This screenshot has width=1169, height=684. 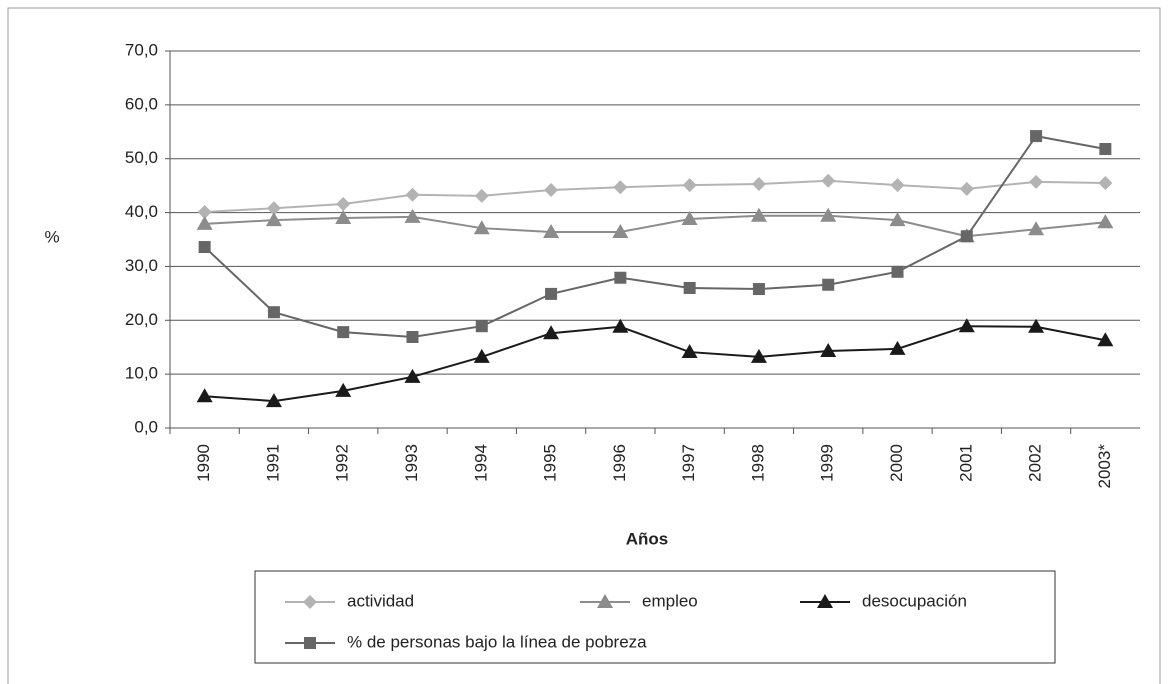 What do you see at coordinates (827, 463) in the screenshot?
I see `x-tick-label: 1999` at bounding box center [827, 463].